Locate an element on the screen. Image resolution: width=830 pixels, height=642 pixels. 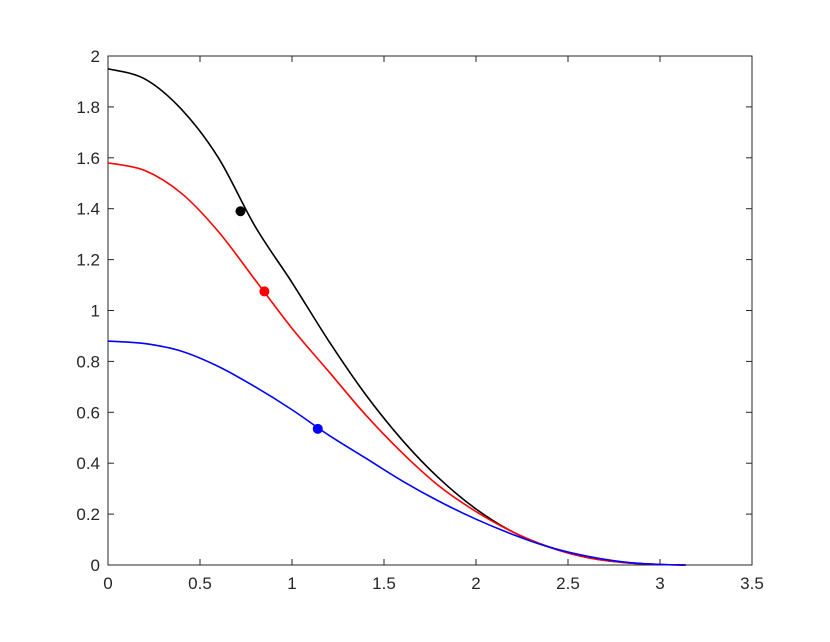
x-tick-label: 2.5 is located at coordinates (568, 583).